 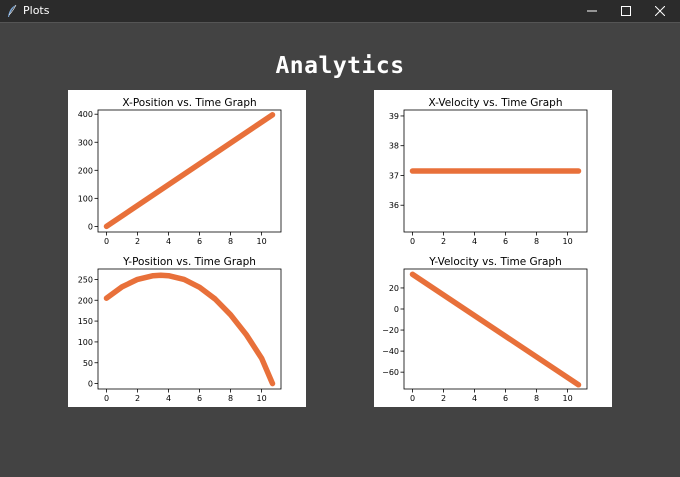 I want to click on close-button, so click(x=660, y=11).